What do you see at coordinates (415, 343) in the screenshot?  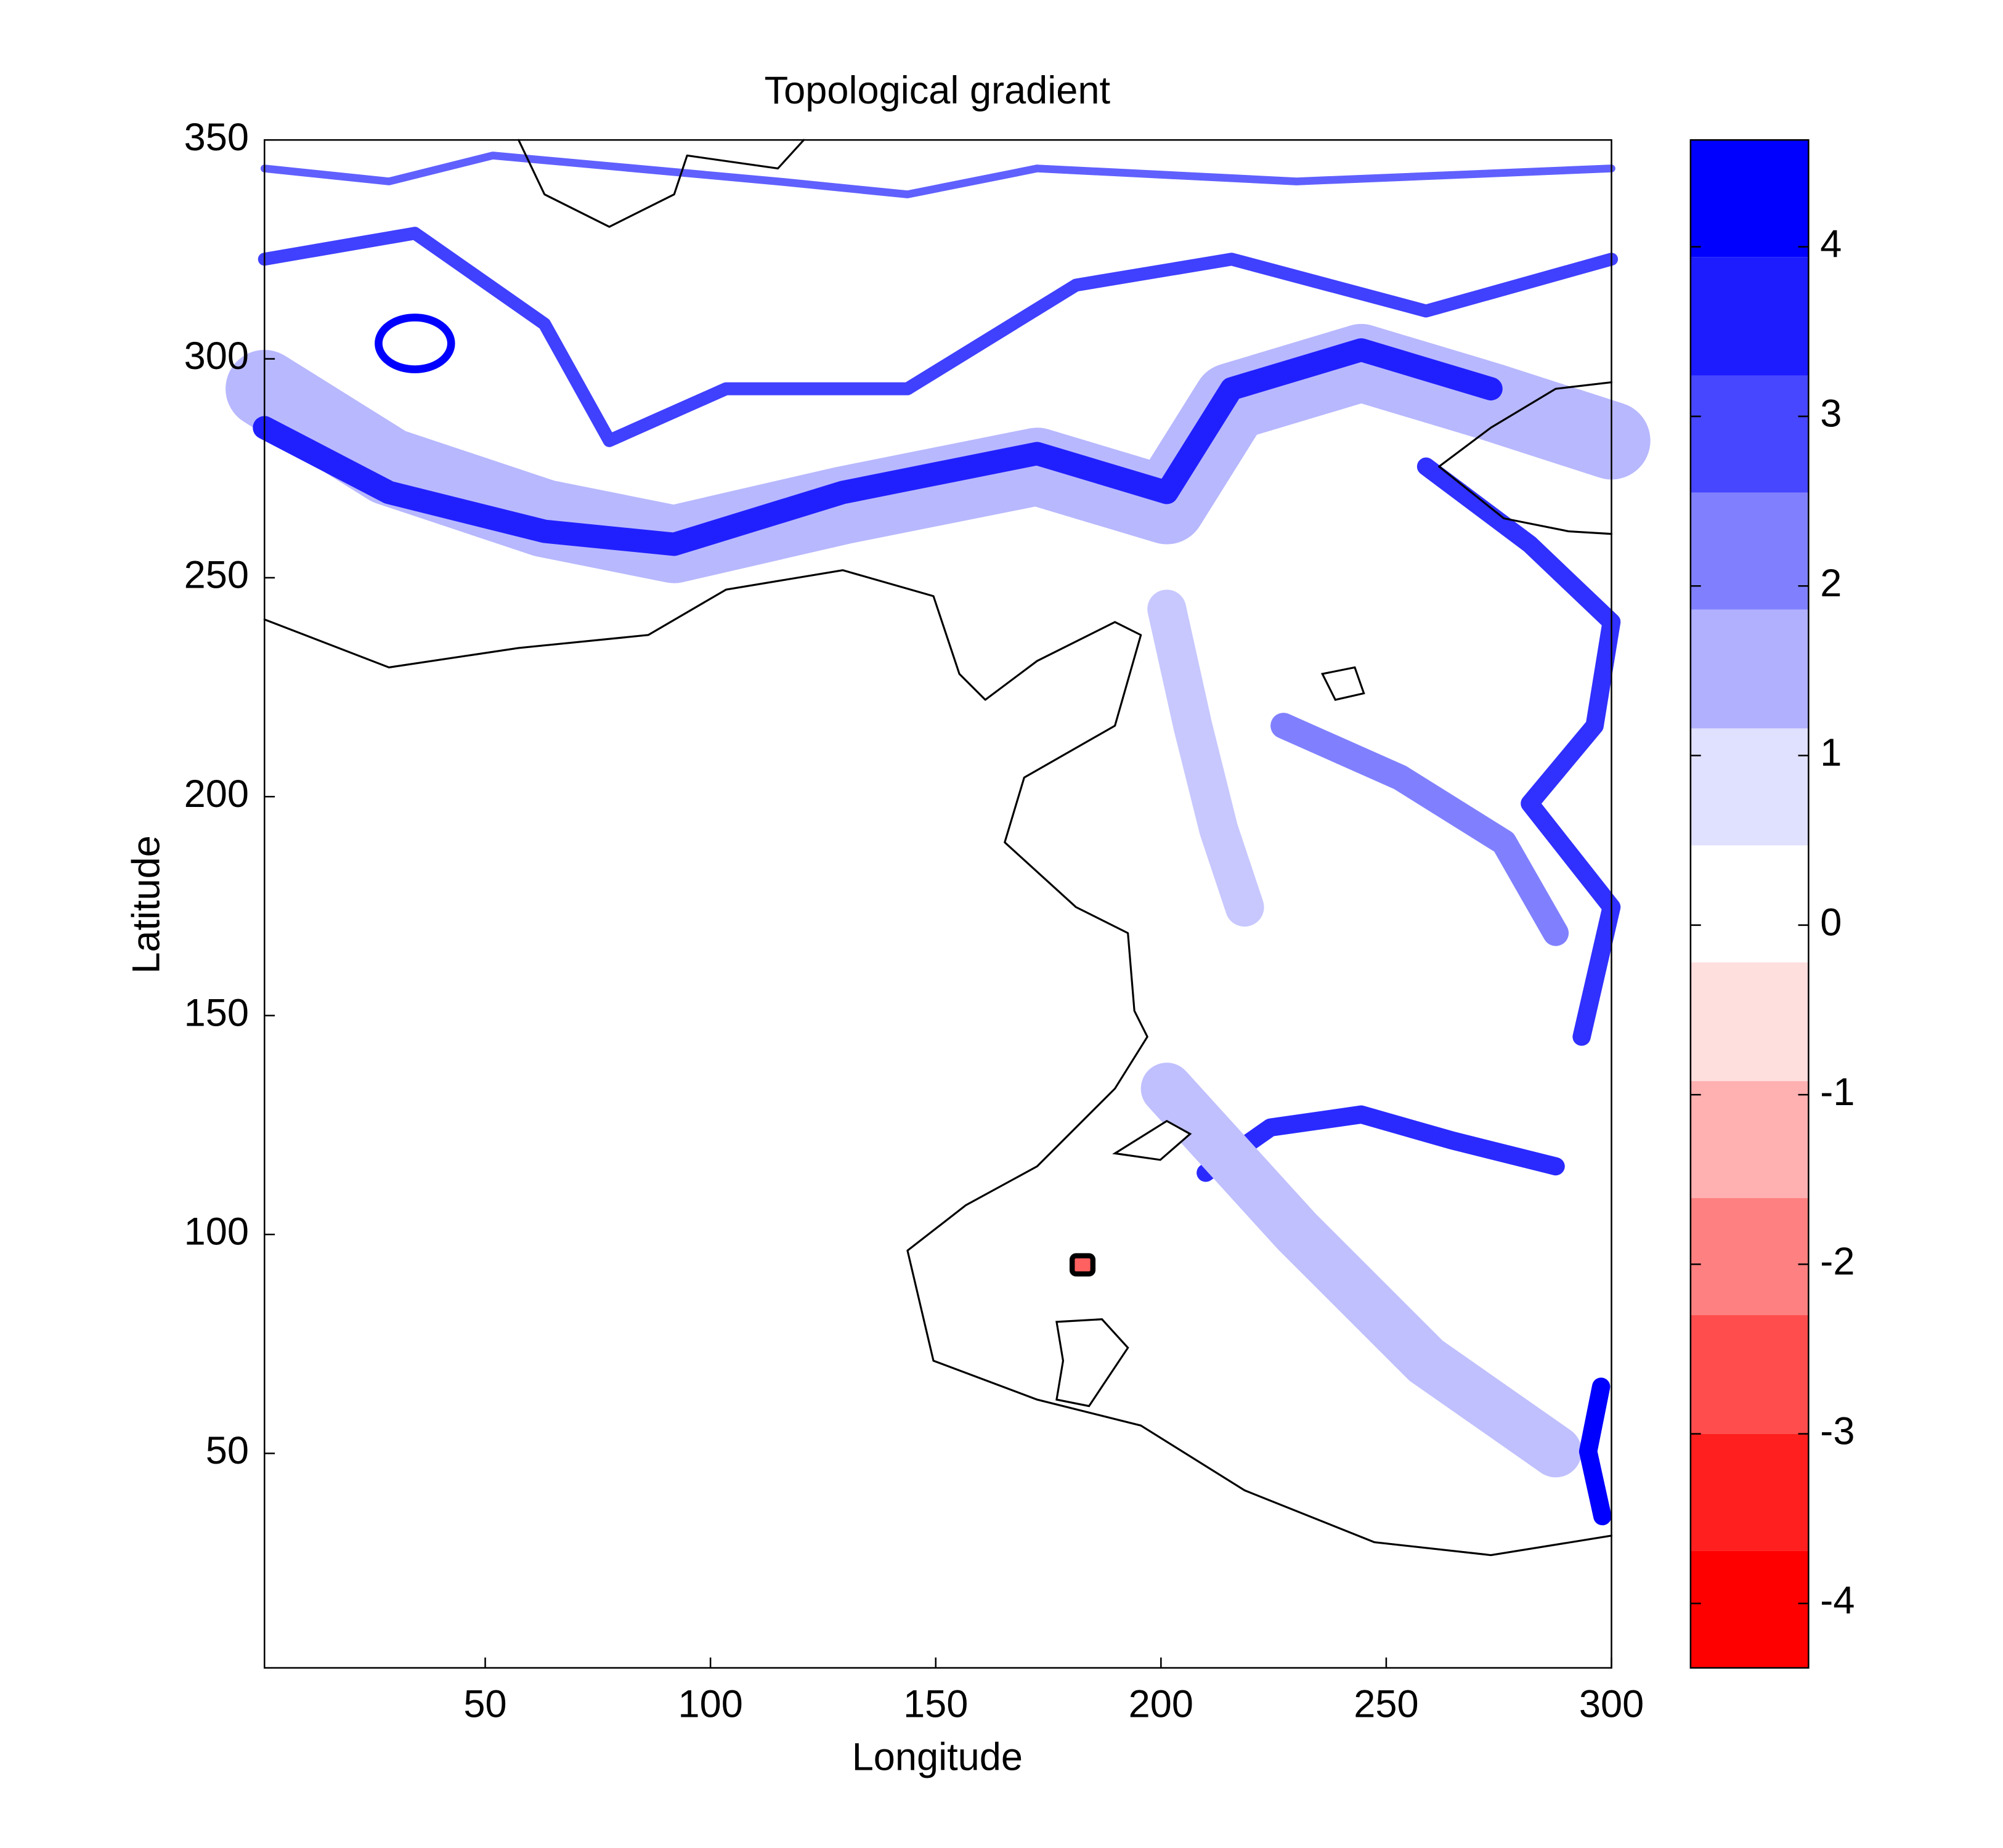 I see `contour-ring` at bounding box center [415, 343].